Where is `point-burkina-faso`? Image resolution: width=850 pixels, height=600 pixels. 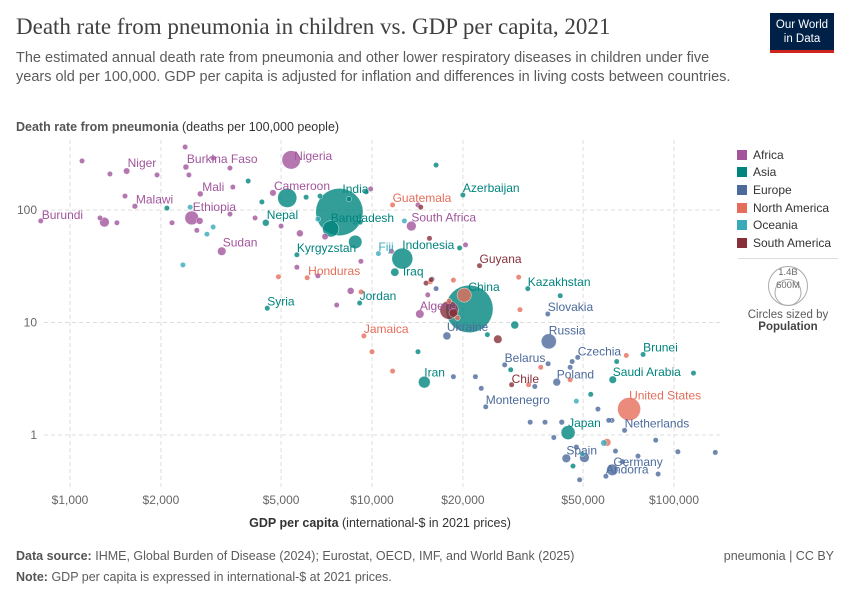
point-burkina-faso is located at coordinates (186, 167).